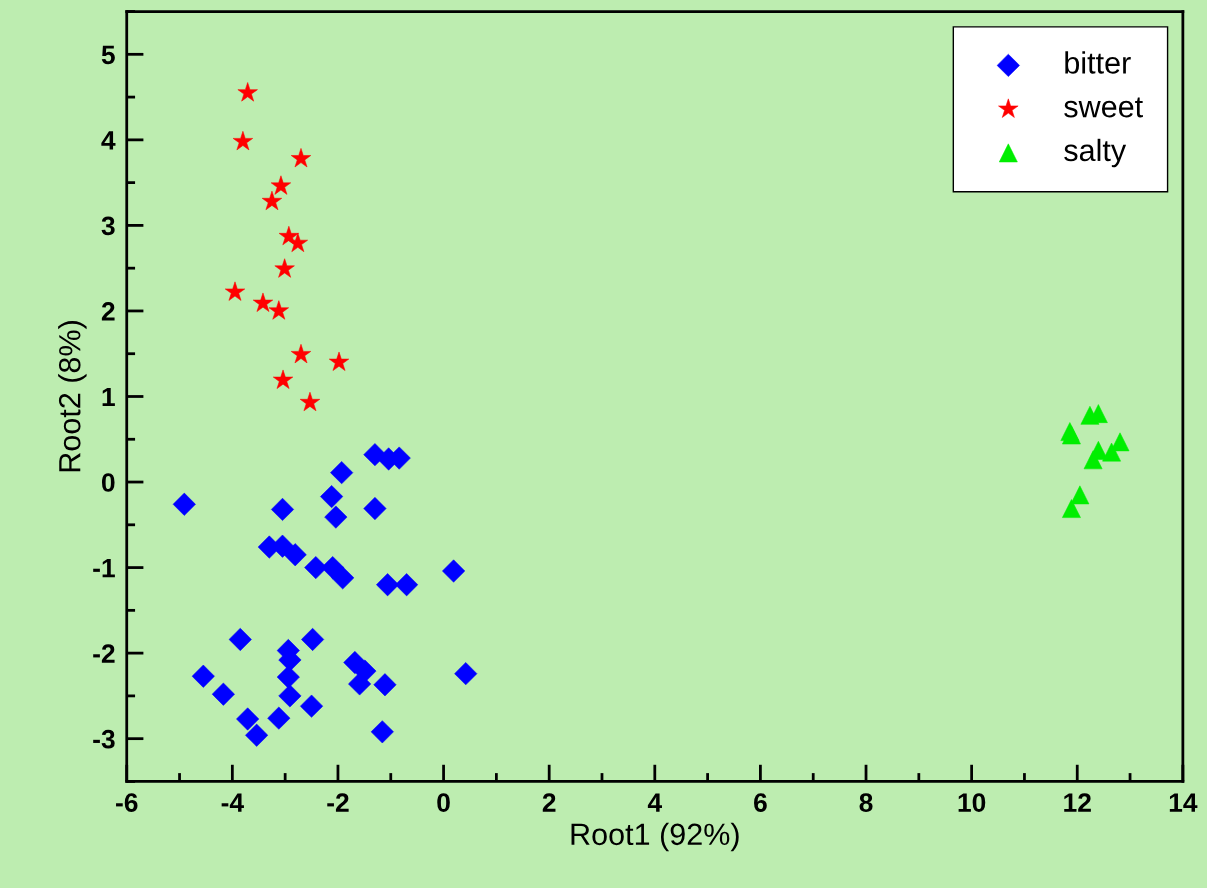 The image size is (1207, 888). What do you see at coordinates (549, 802) in the screenshot?
I see `x-tick-label: 2` at bounding box center [549, 802].